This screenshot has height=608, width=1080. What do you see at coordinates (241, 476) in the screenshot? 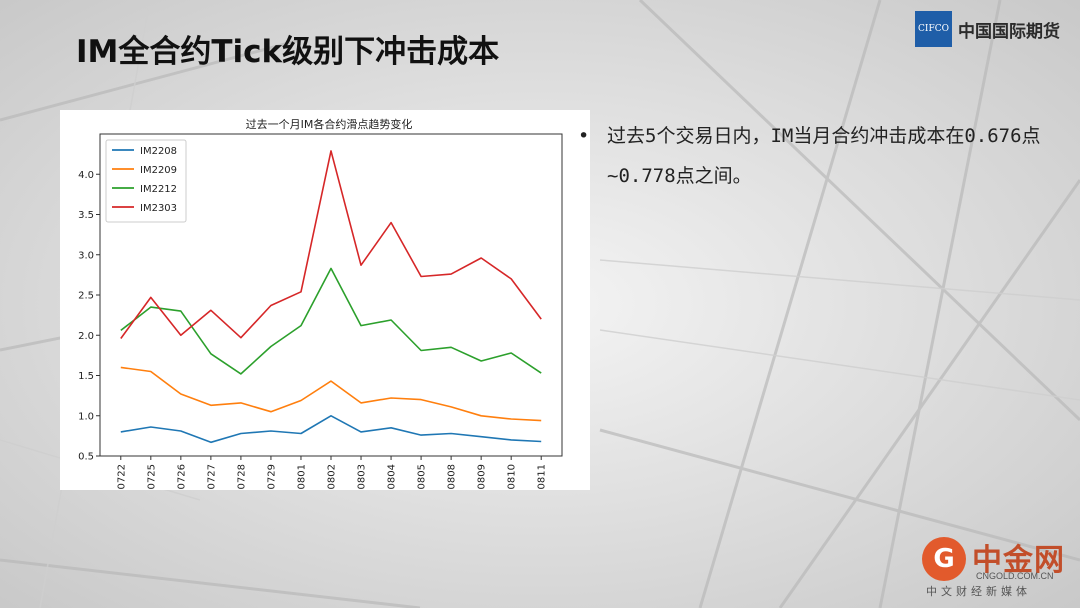
I see `x-tick-label: 0728` at bounding box center [241, 476].